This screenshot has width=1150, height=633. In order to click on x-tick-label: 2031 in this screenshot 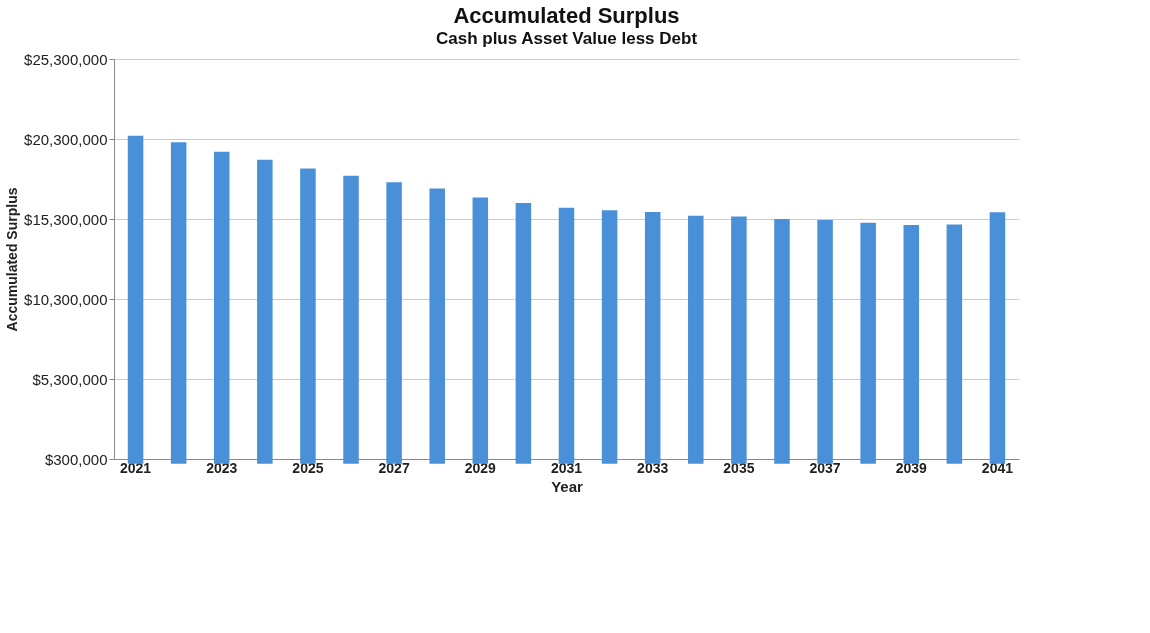, I will do `click(566, 467)`.